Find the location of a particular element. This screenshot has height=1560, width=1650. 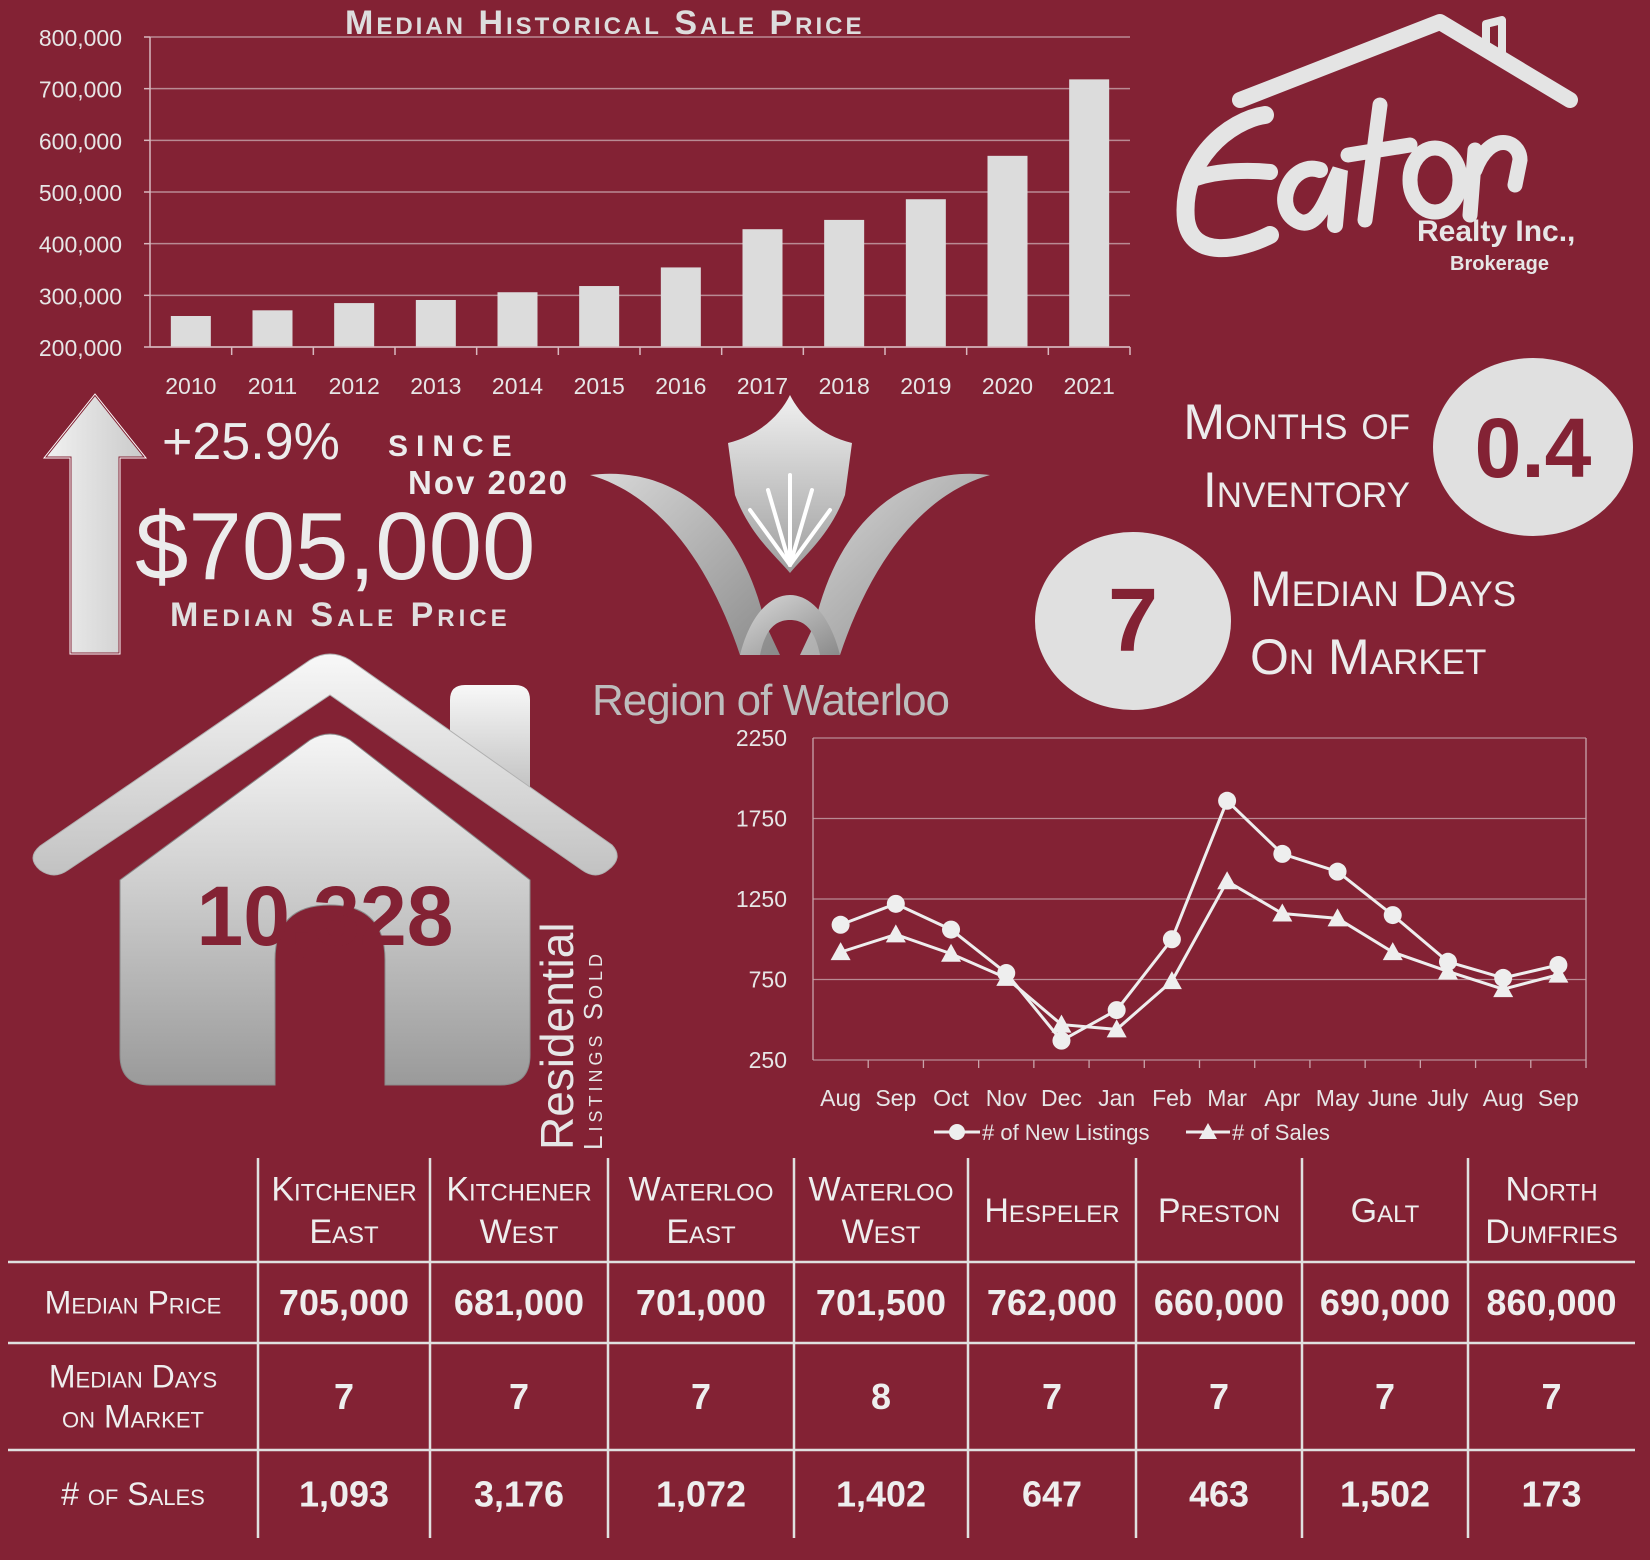

median-days-label: Median Days On Market is located at coordinates (1383, 623).